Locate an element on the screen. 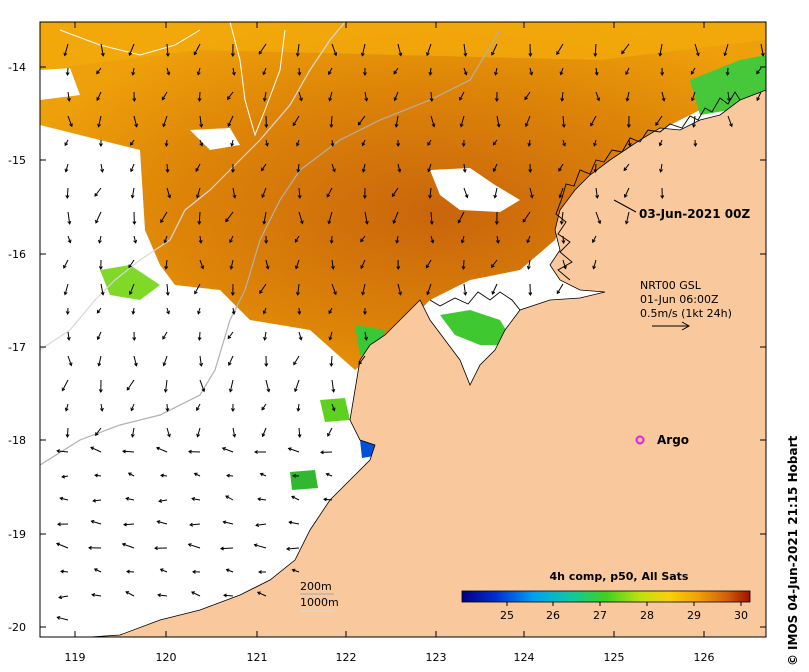  lon-tick-label: 122 is located at coordinates (346, 657).